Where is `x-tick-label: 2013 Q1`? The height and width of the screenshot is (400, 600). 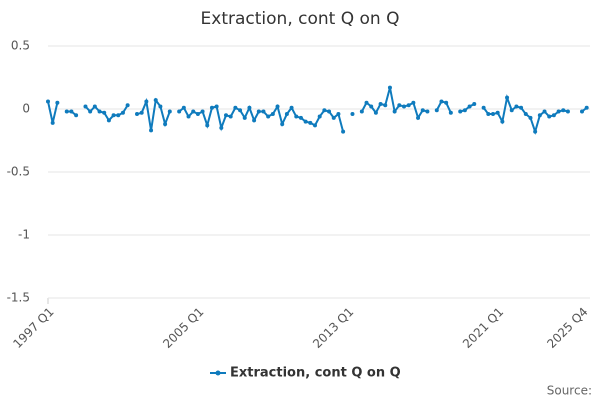
x-tick-label: 2013 Q1 is located at coordinates (333, 328).